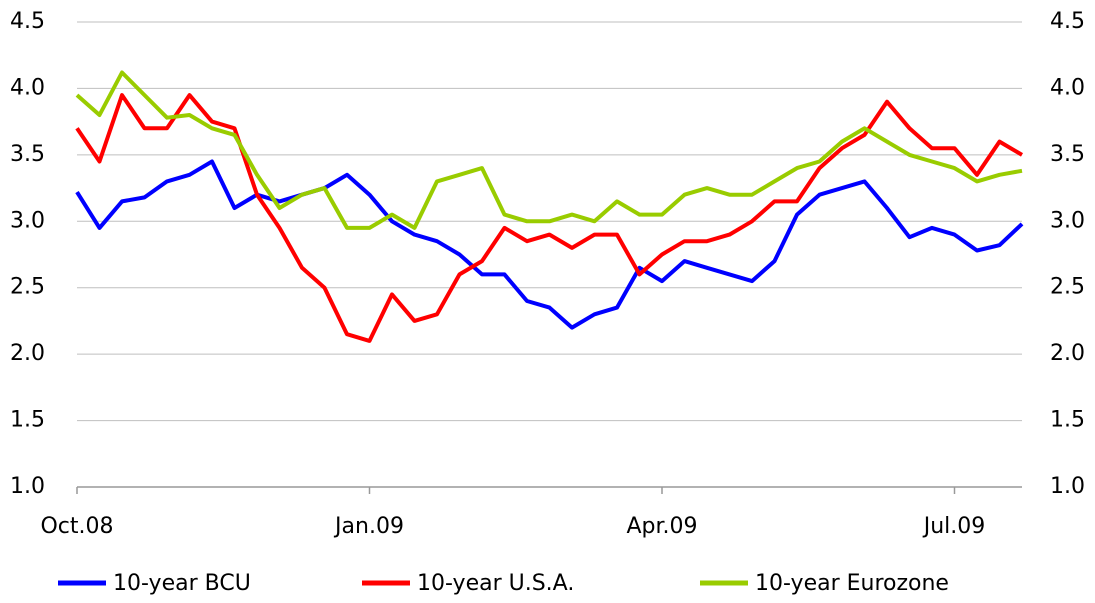 The height and width of the screenshot is (603, 1095). I want to click on y-tick-label: 1.0, so click(27, 486).